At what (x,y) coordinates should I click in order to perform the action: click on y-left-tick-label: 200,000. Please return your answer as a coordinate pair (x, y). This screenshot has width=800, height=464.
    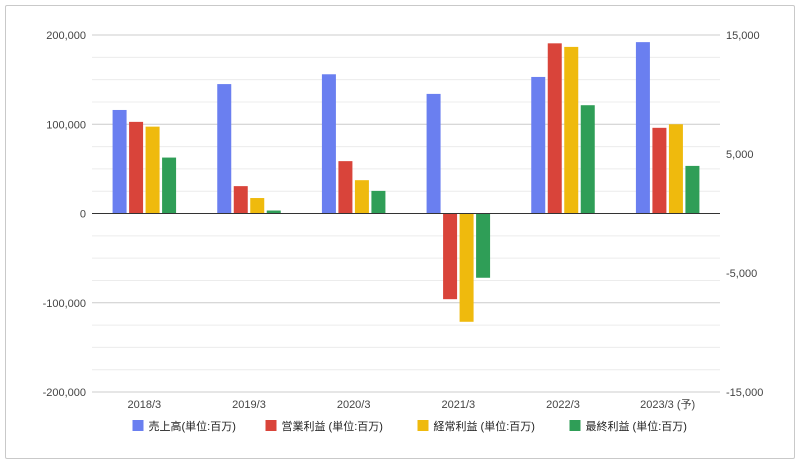
    Looking at the image, I should click on (66, 36).